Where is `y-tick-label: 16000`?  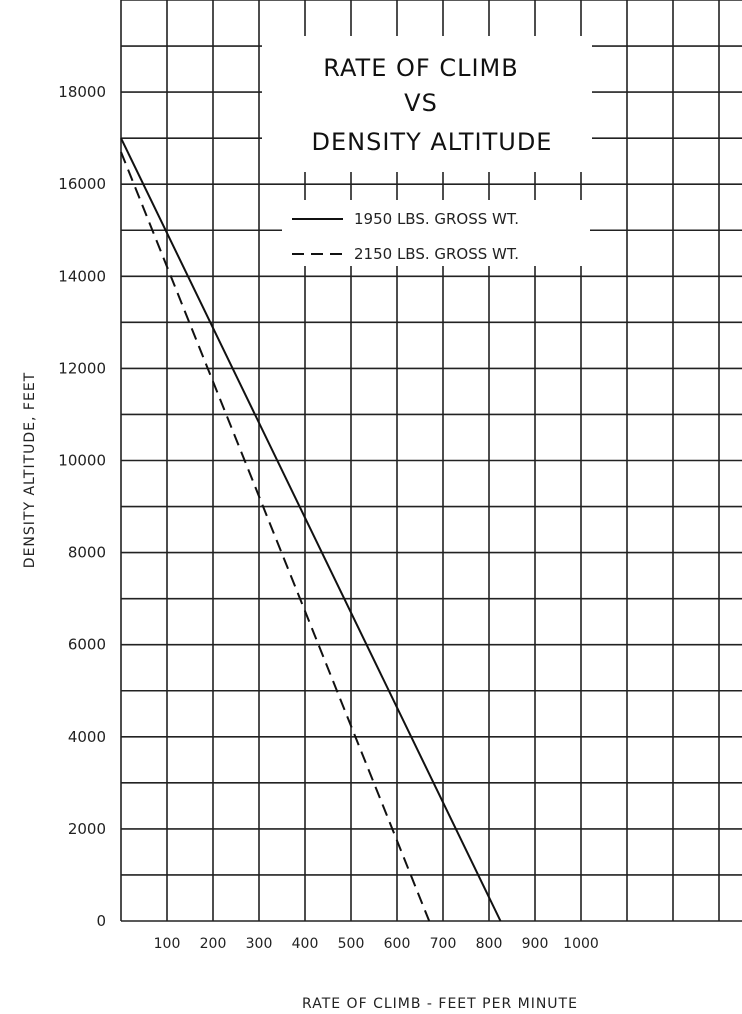 y-tick-label: 16000 is located at coordinates (82, 184).